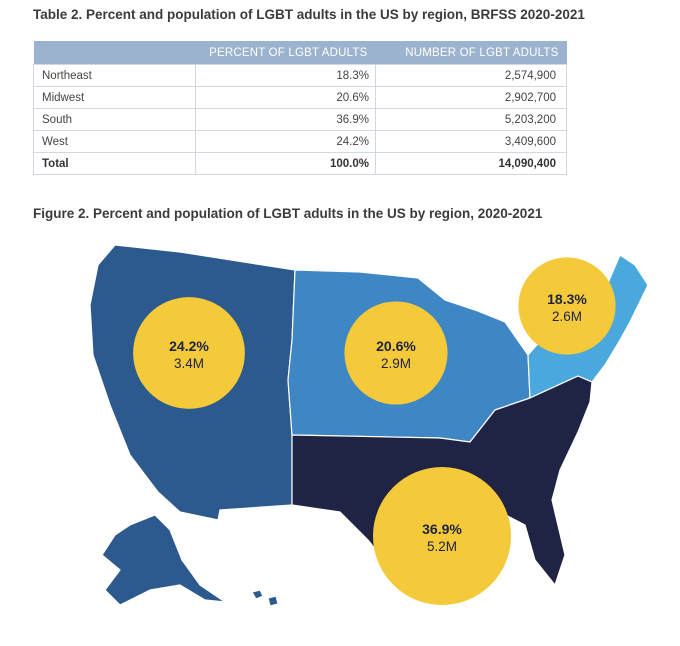 The width and height of the screenshot is (680, 646). I want to click on header-percent: PERCENT OF LGBT ADULTS, so click(285, 53).